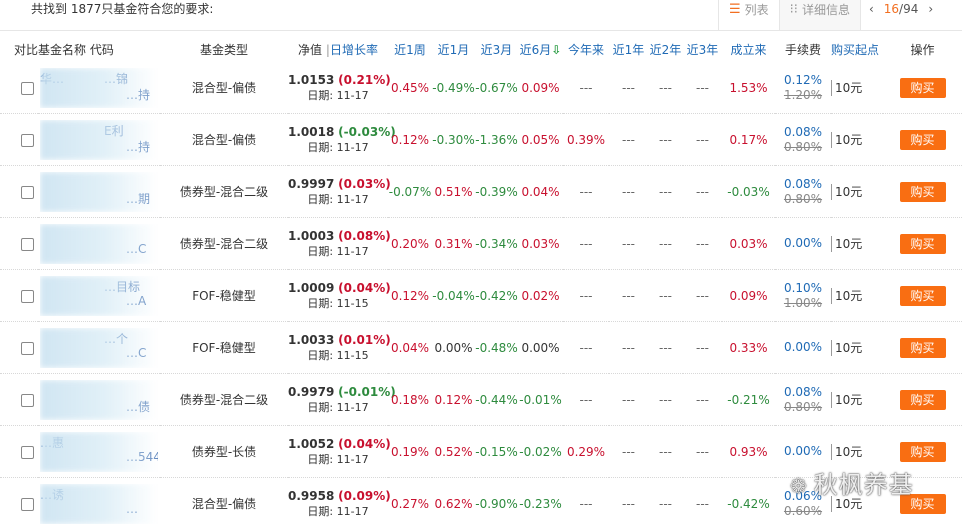  I want to click on return-value: 0.09%, so click(540, 88).